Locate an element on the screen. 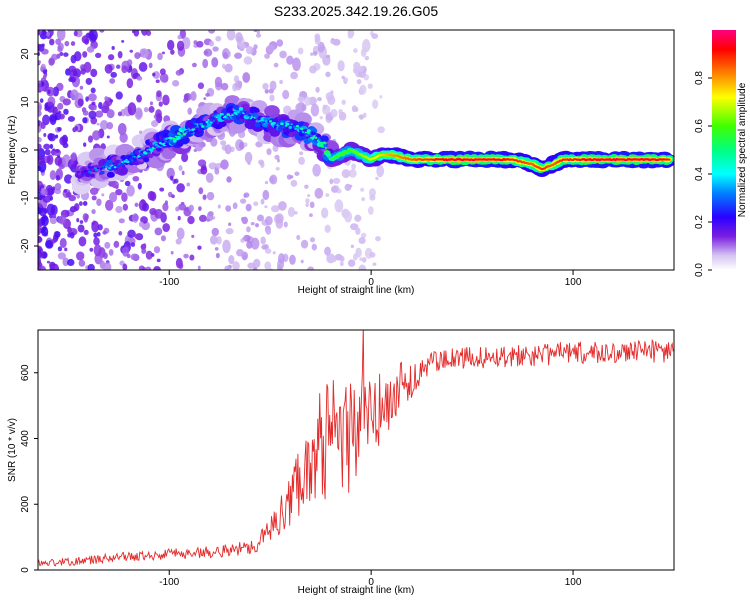 The width and height of the screenshot is (750, 600). y-tick-label: 200 is located at coordinates (25, 503).